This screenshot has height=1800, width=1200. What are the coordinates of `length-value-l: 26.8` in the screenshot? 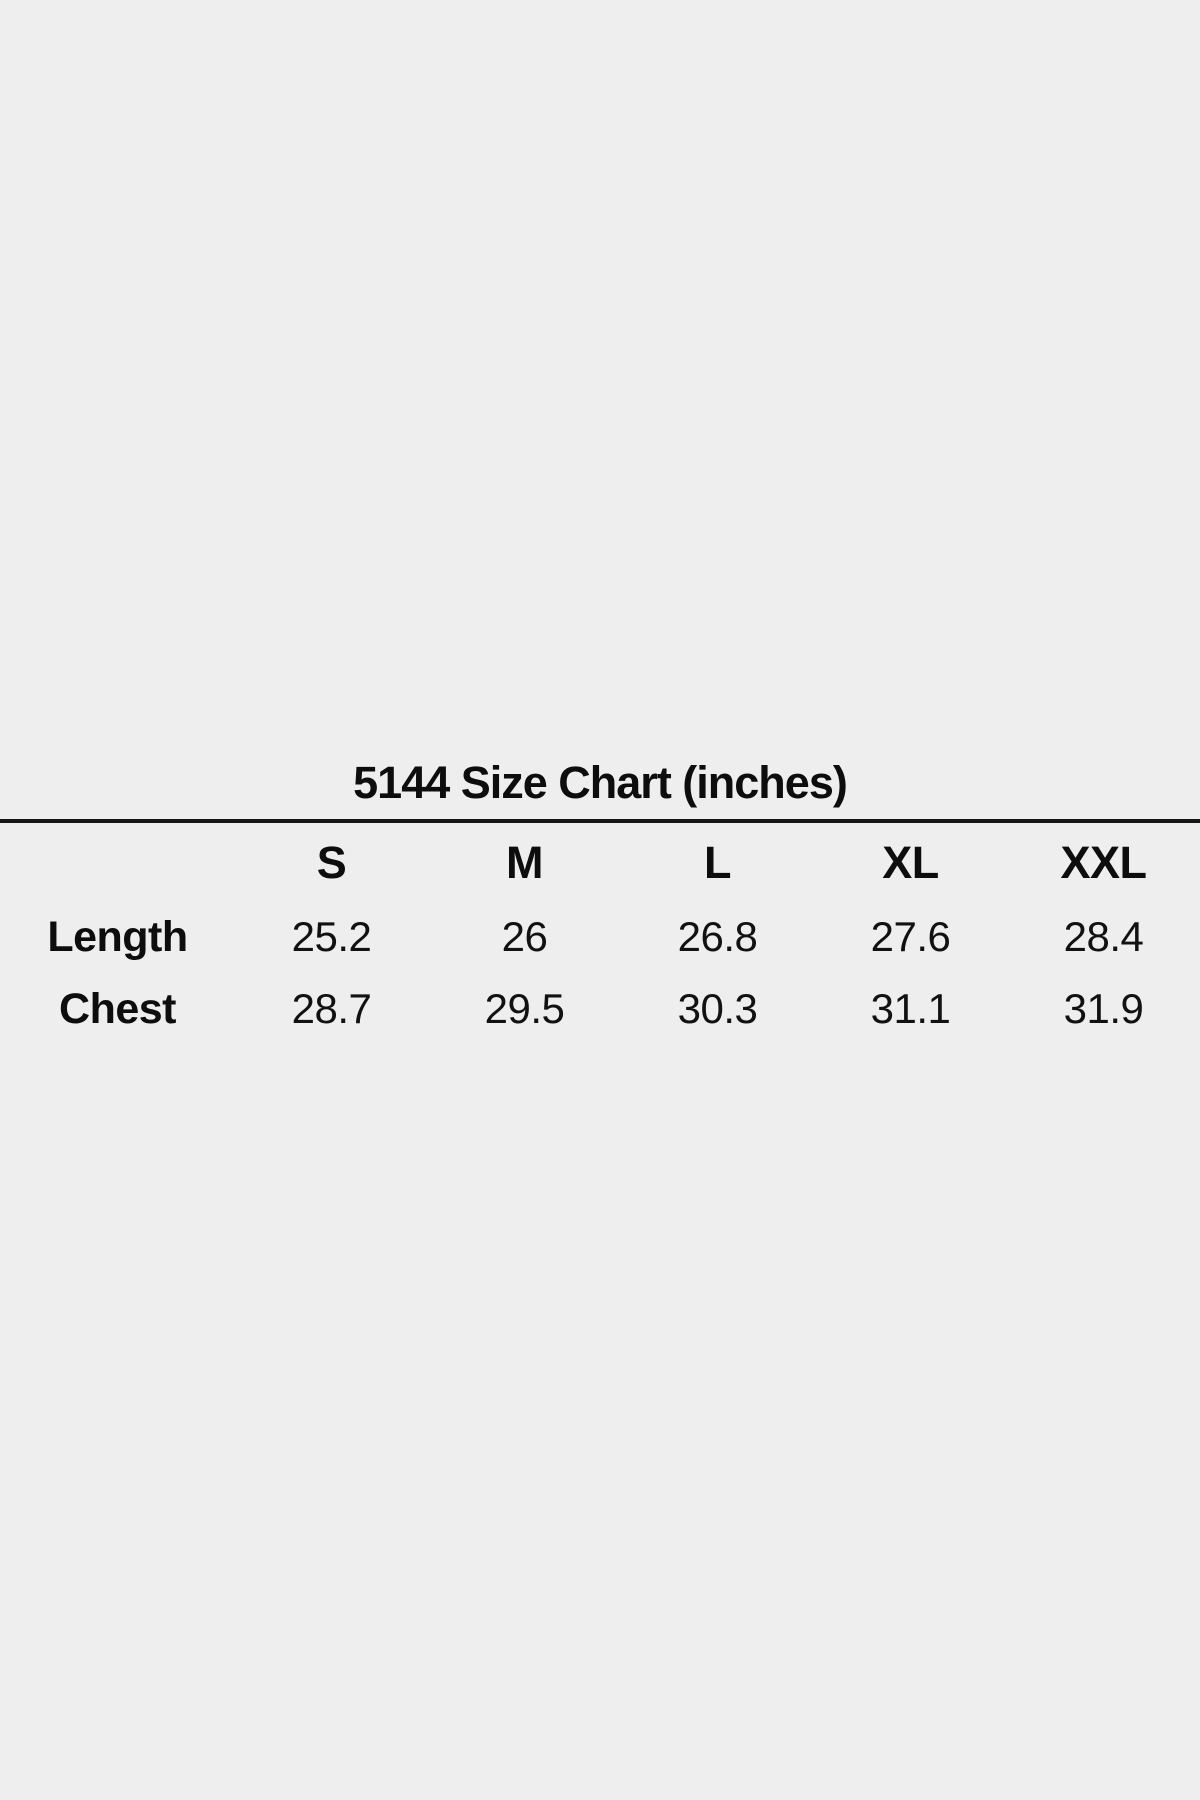 It's located at (717, 936).